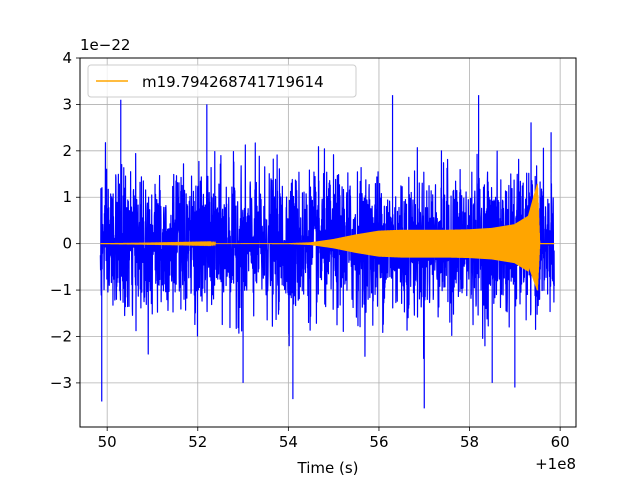 The height and width of the screenshot is (480, 640). I want to click on y-tick-label: 0, so click(67, 244).